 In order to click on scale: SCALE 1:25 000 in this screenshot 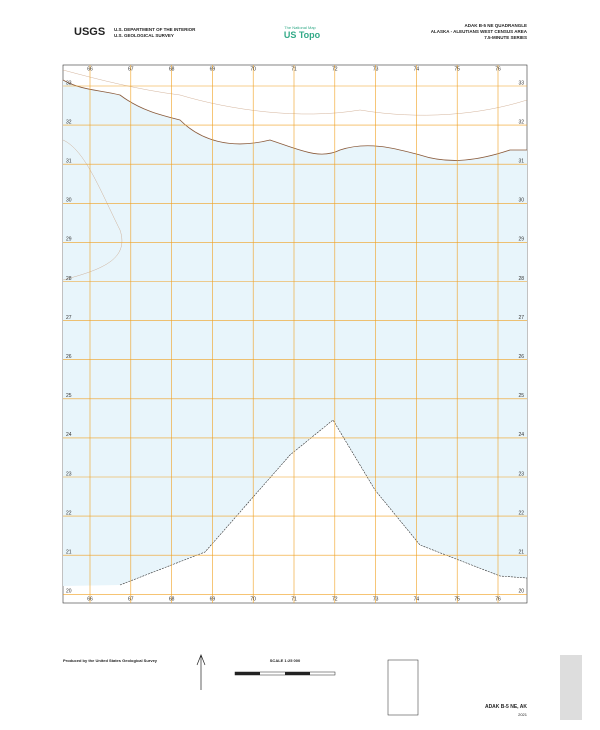, I will do `click(285, 660)`.